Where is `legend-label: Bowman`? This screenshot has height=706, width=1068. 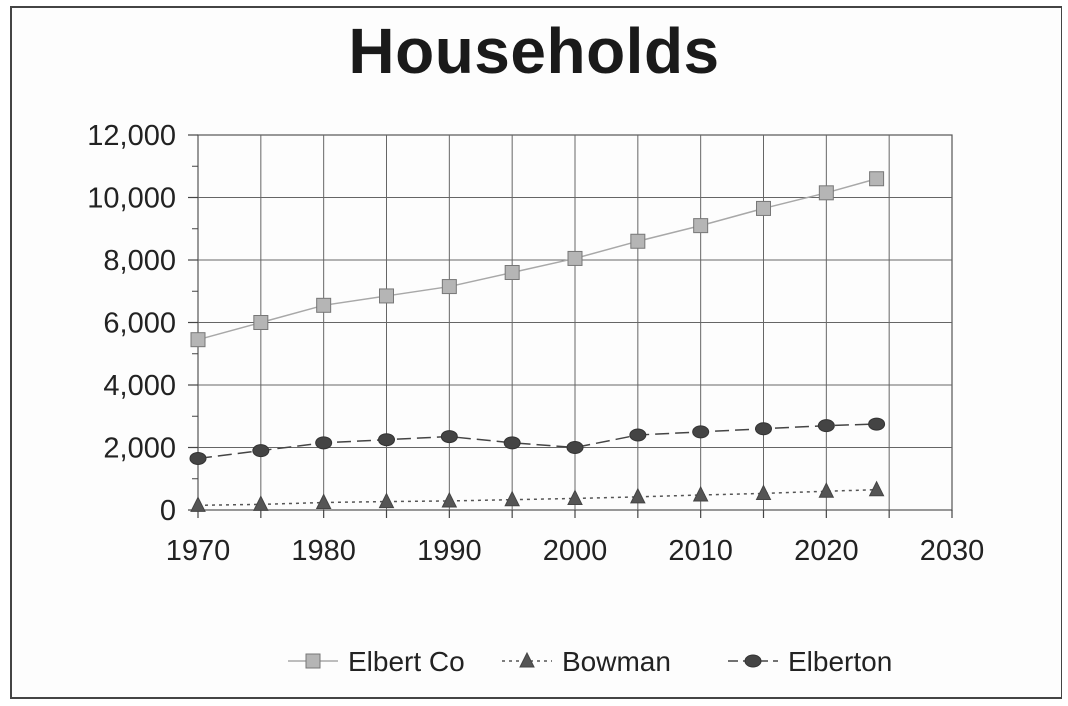 legend-label: Bowman is located at coordinates (616, 661).